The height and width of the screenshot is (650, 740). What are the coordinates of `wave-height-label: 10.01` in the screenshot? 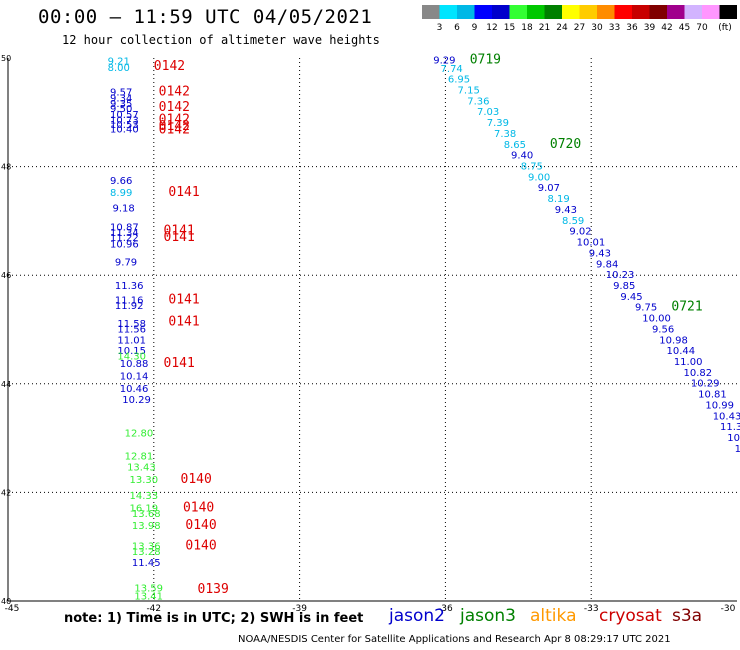 It's located at (591, 243).